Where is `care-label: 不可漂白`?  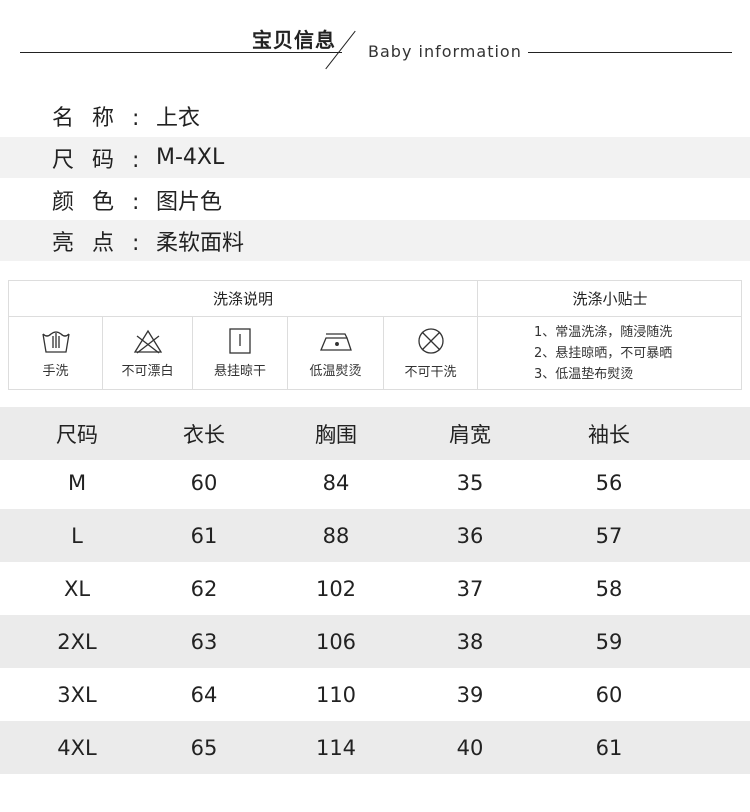
care-label: 不可漂白 is located at coordinates (147, 371).